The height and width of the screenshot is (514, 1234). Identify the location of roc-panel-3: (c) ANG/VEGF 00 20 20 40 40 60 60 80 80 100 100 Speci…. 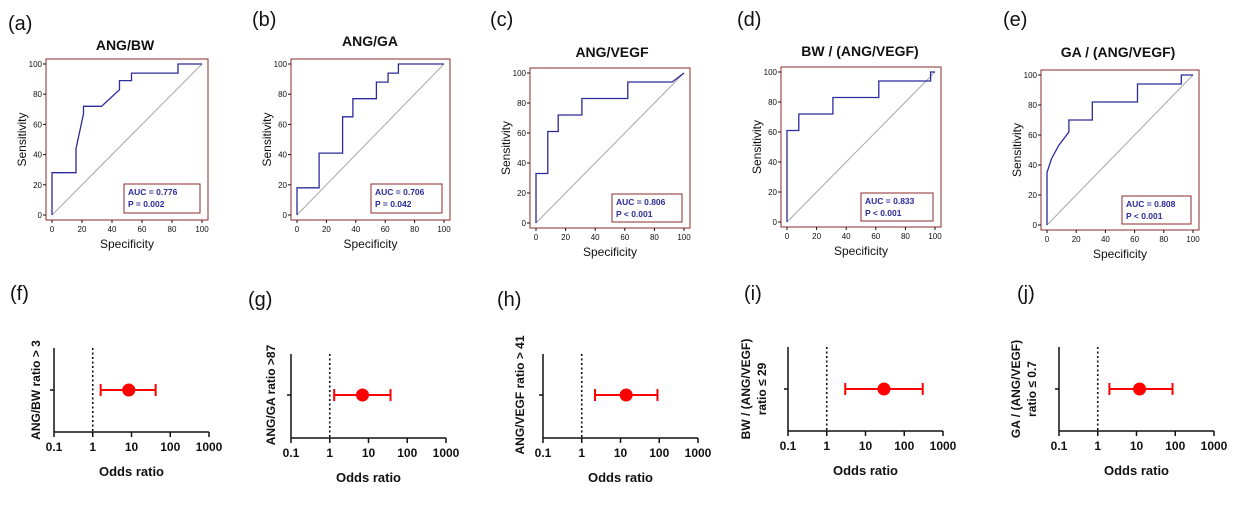
(590, 134).